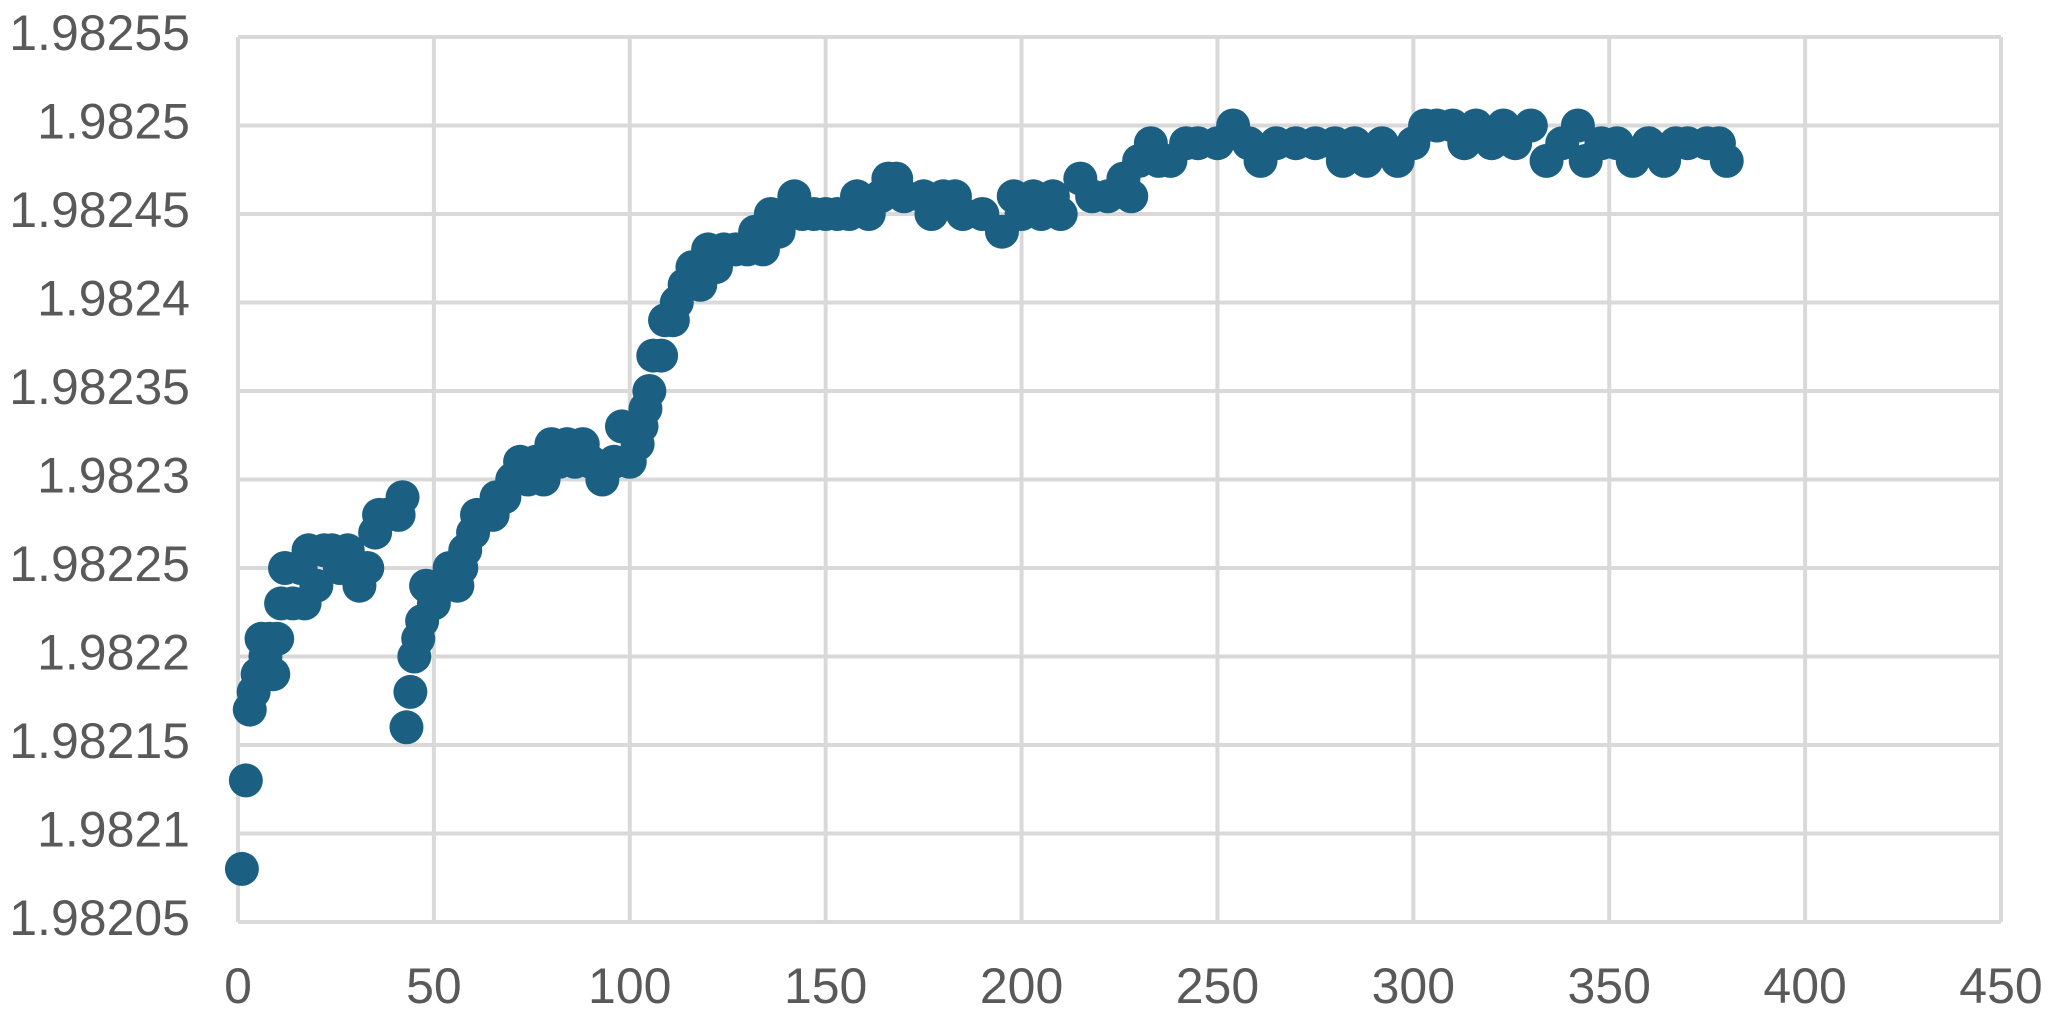  I want to click on y-tick-label: 1.9825, so click(113, 122).